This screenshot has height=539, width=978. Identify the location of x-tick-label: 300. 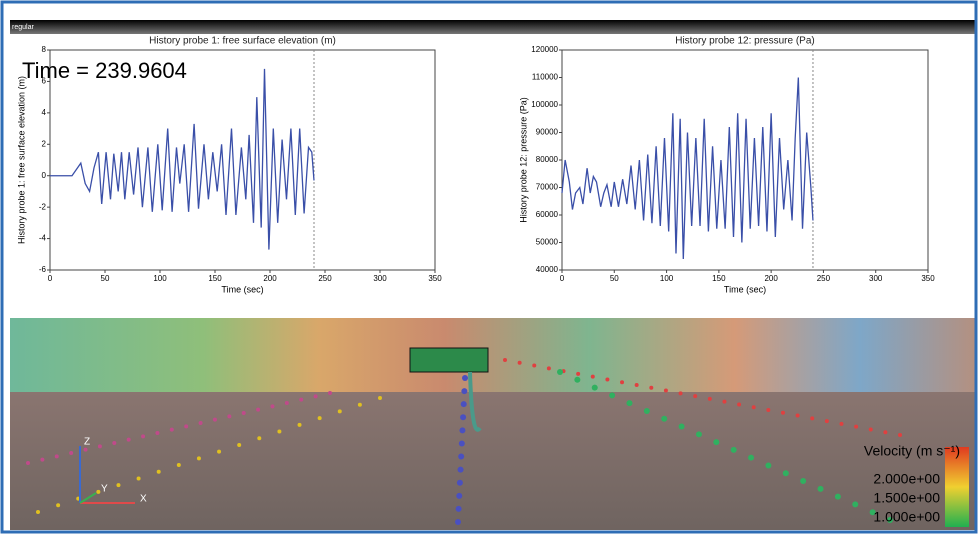
(380, 278).